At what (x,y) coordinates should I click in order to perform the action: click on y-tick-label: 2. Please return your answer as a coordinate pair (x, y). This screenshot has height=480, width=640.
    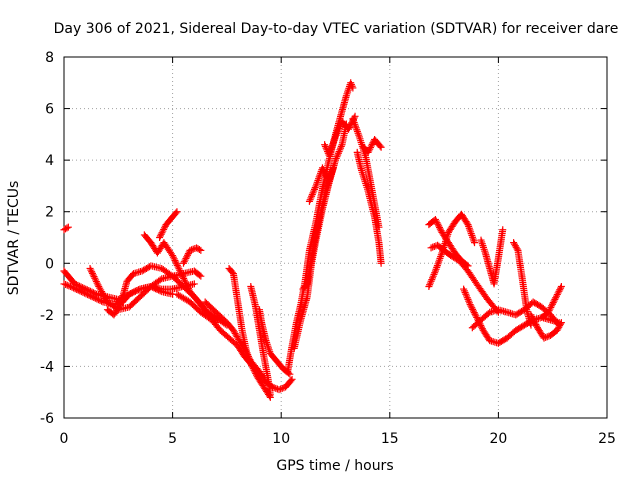
    Looking at the image, I should click on (49, 213).